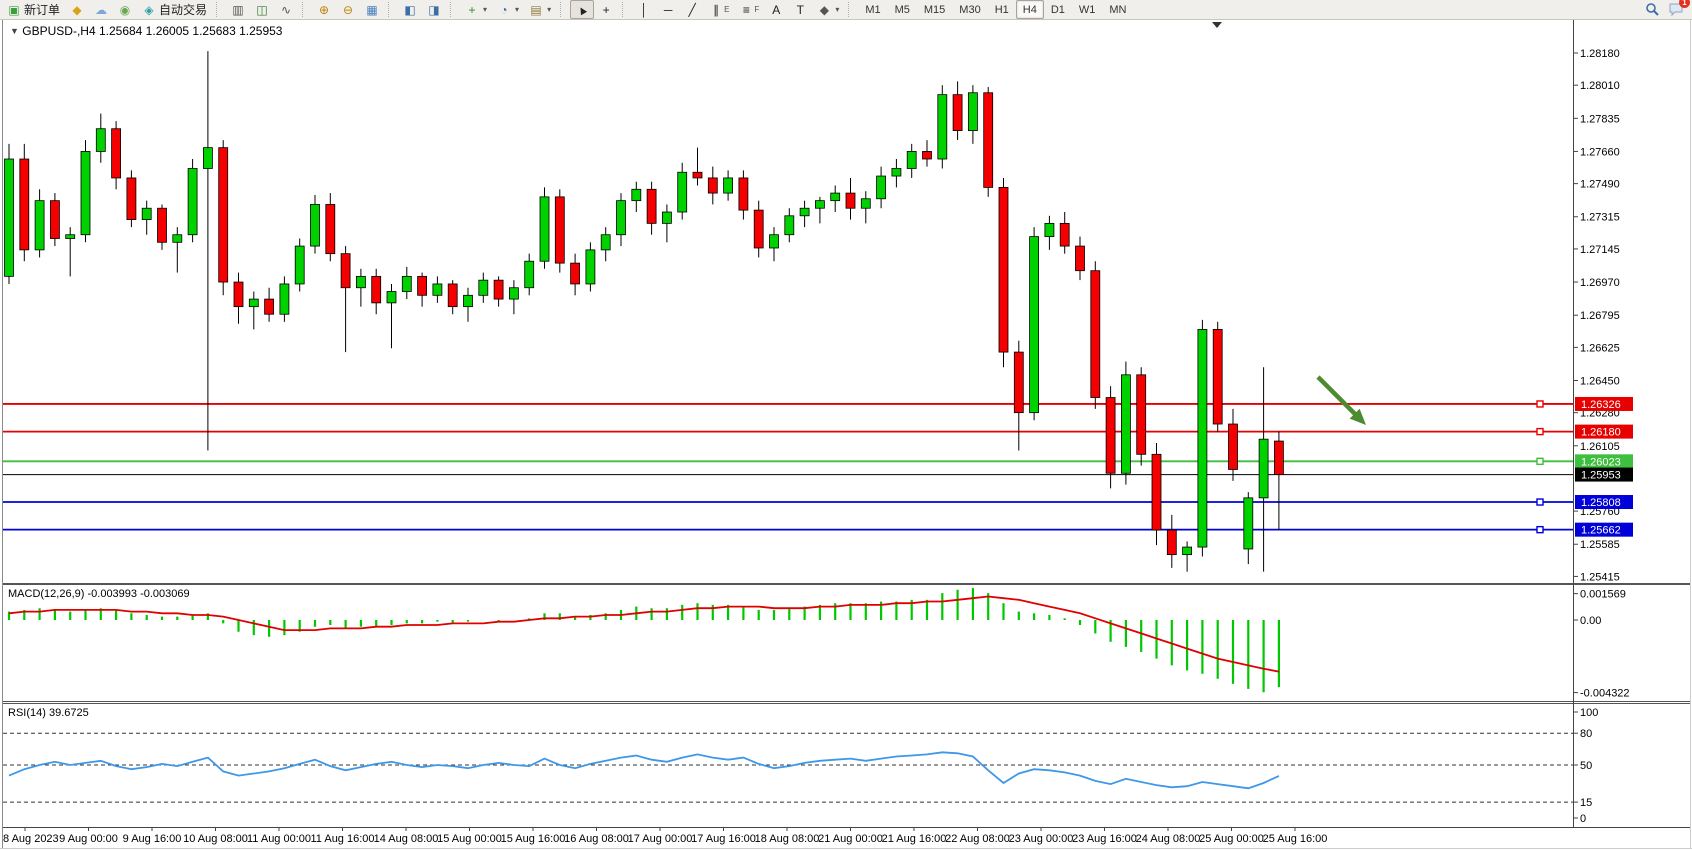 The height and width of the screenshot is (850, 1692). I want to click on new-order-button: ▣ 新订单, so click(33, 9).